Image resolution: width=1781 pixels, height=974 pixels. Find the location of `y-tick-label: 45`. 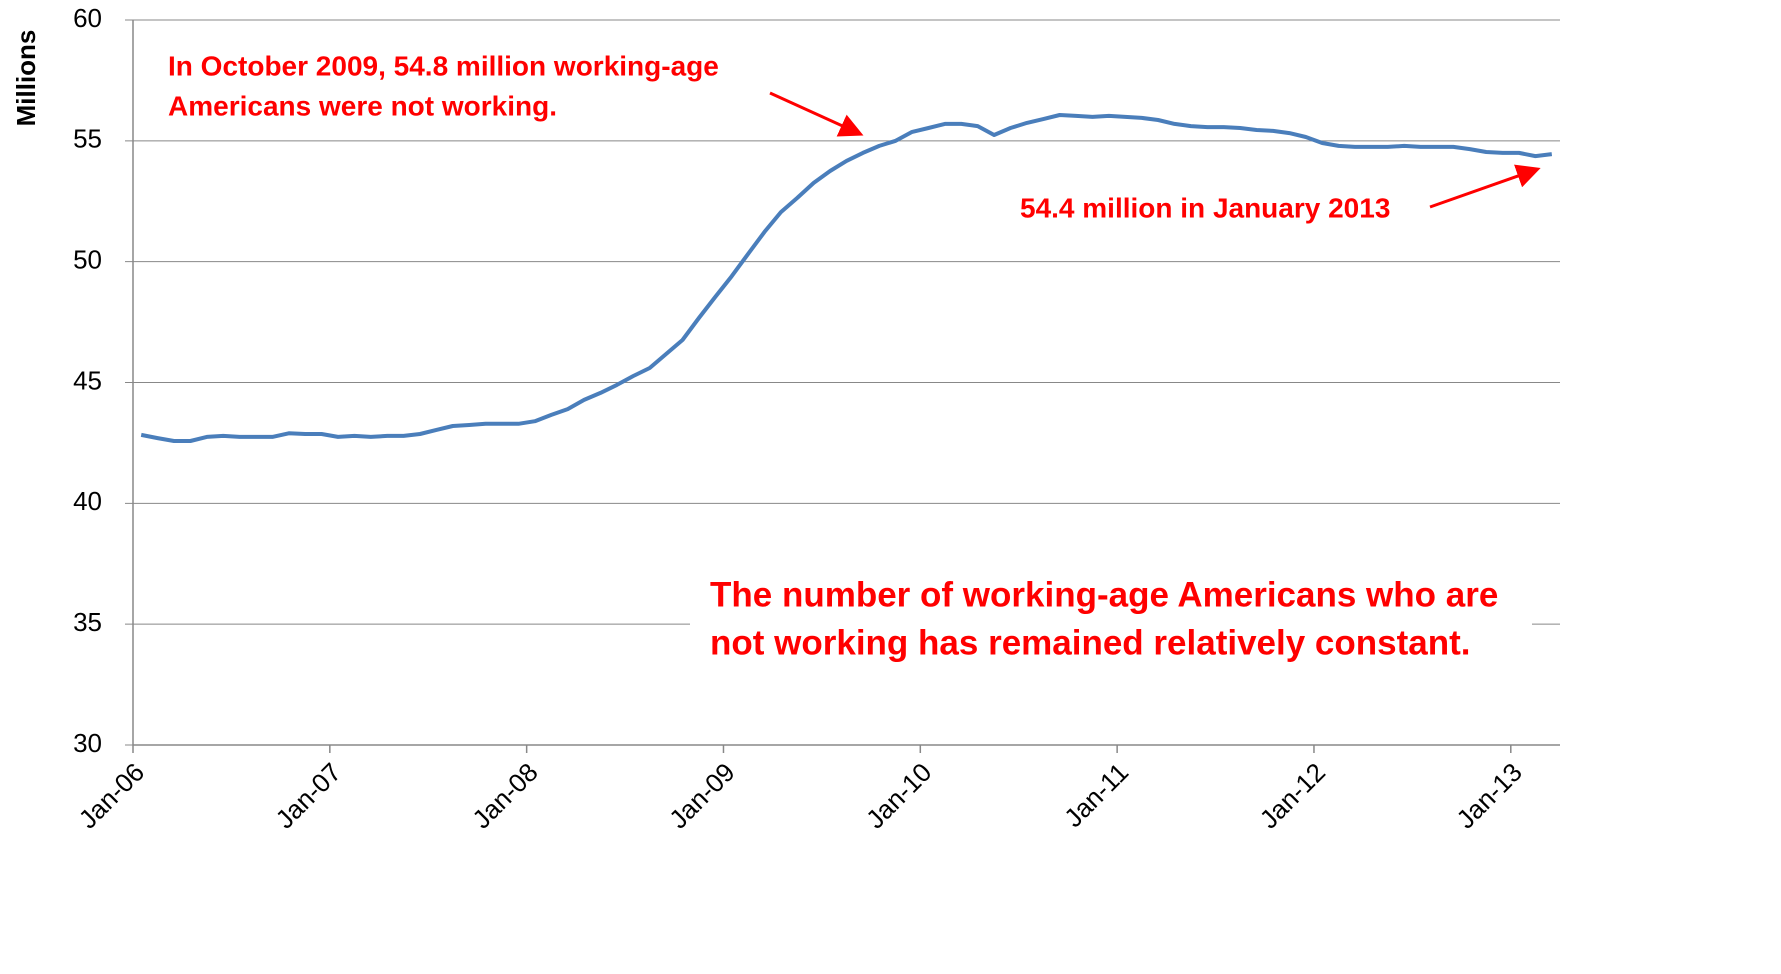

y-tick-label: 45 is located at coordinates (87, 380).